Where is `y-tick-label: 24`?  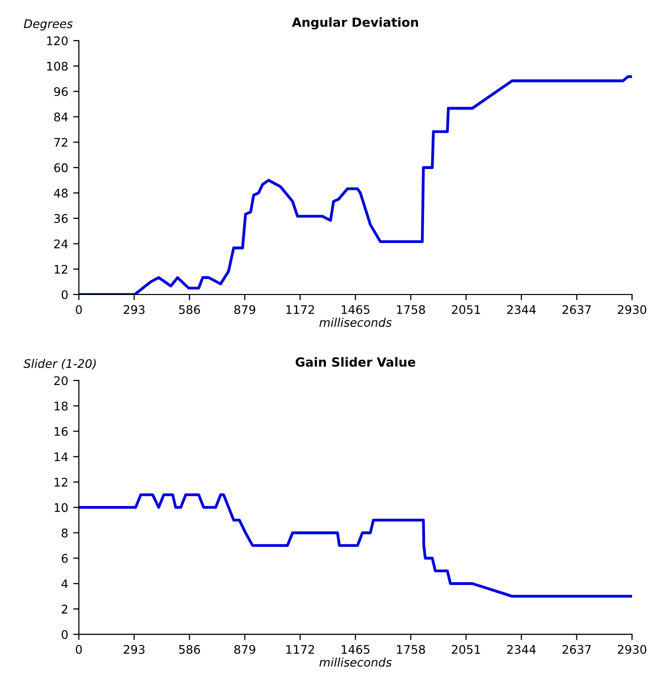 y-tick-label: 24 is located at coordinates (61, 243).